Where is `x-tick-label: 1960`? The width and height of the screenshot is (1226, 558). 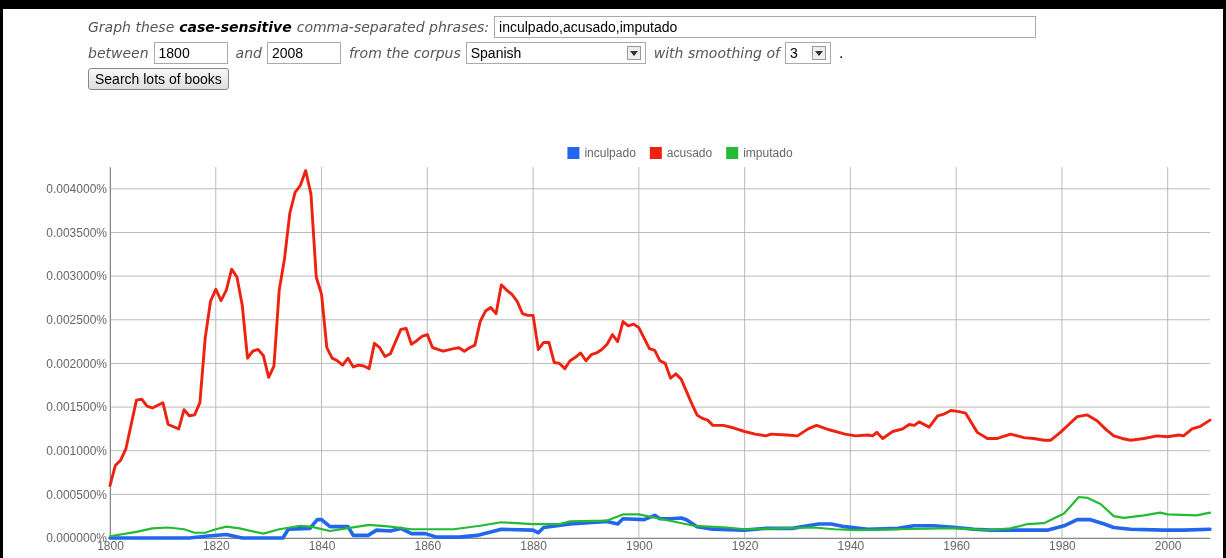 x-tick-label: 1960 is located at coordinates (957, 545).